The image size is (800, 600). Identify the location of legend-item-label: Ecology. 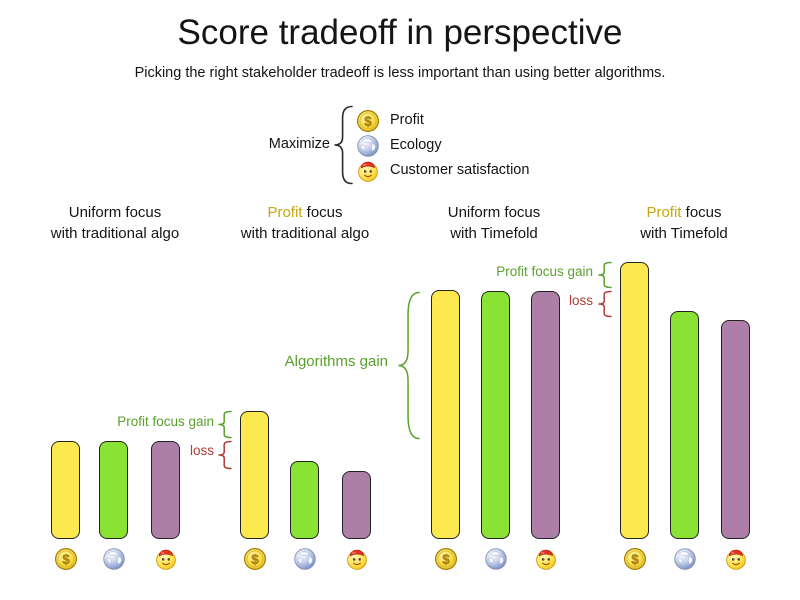
(416, 145).